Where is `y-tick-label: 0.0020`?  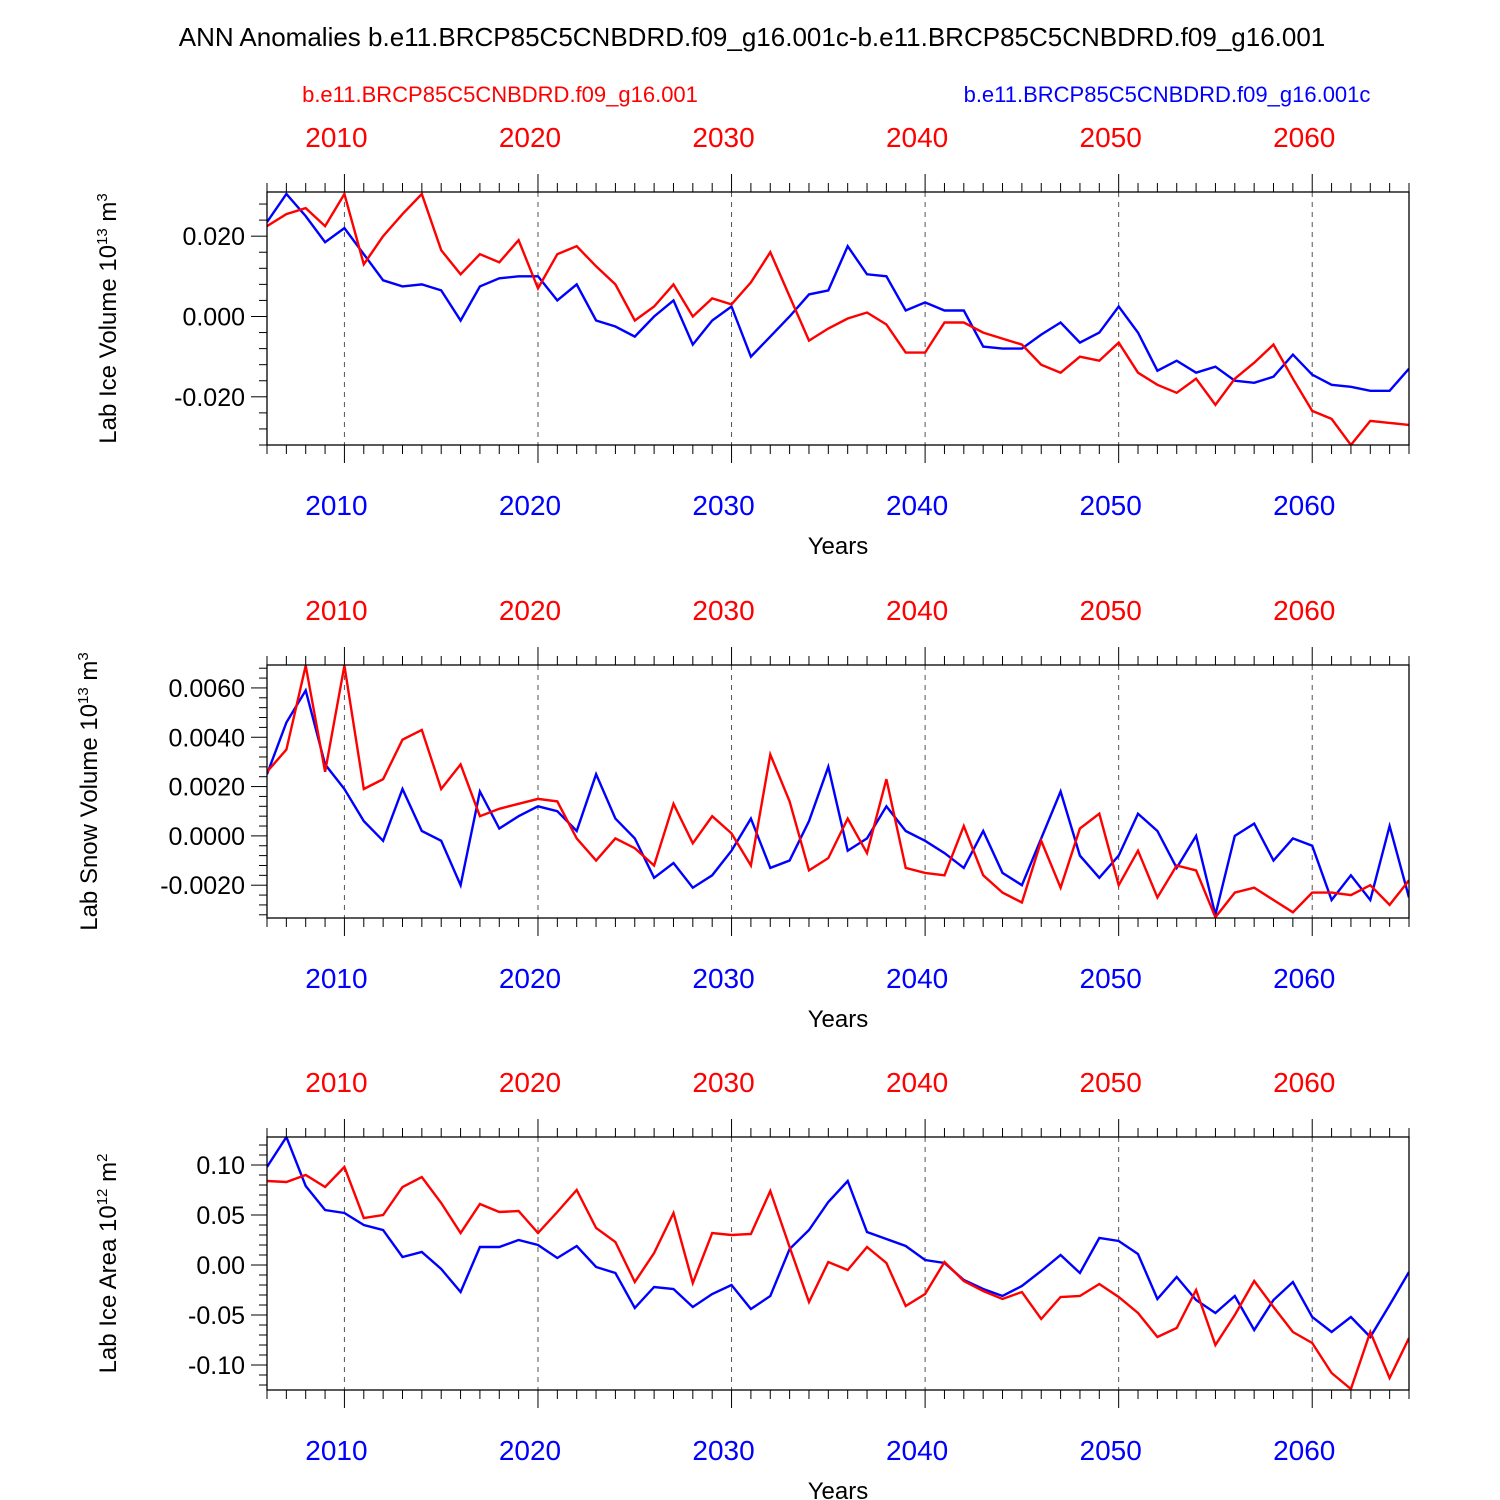 y-tick-label: 0.0020 is located at coordinates (207, 788).